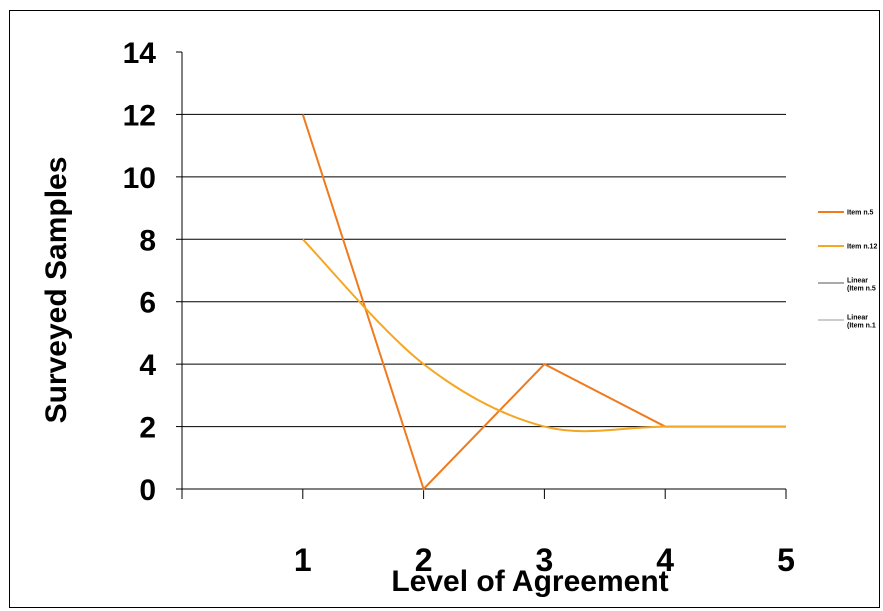 The image size is (883, 611). Describe the element at coordinates (147, 490) in the screenshot. I see `y-tick-label: 0` at that location.